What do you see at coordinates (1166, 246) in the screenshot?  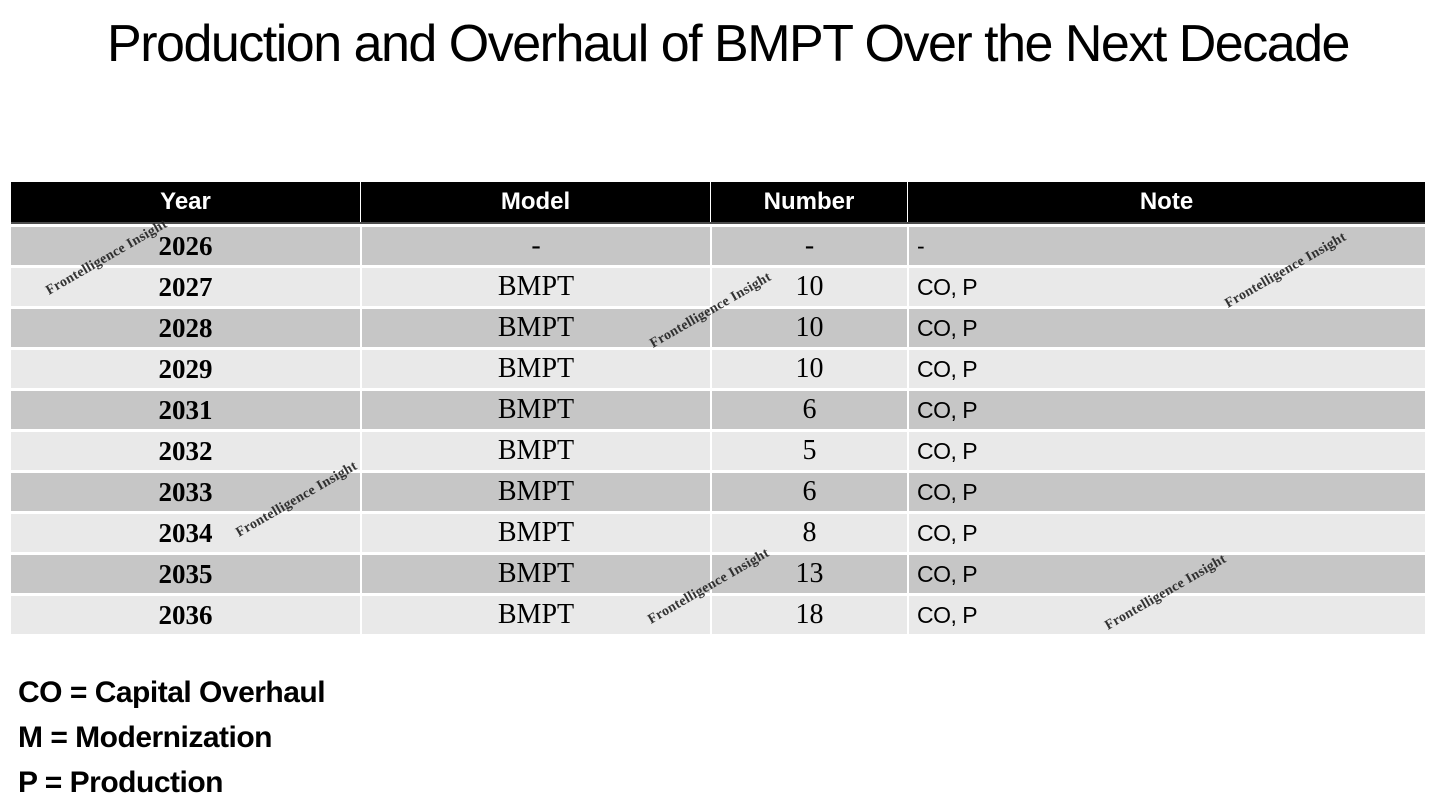 I see `note-cell: -` at bounding box center [1166, 246].